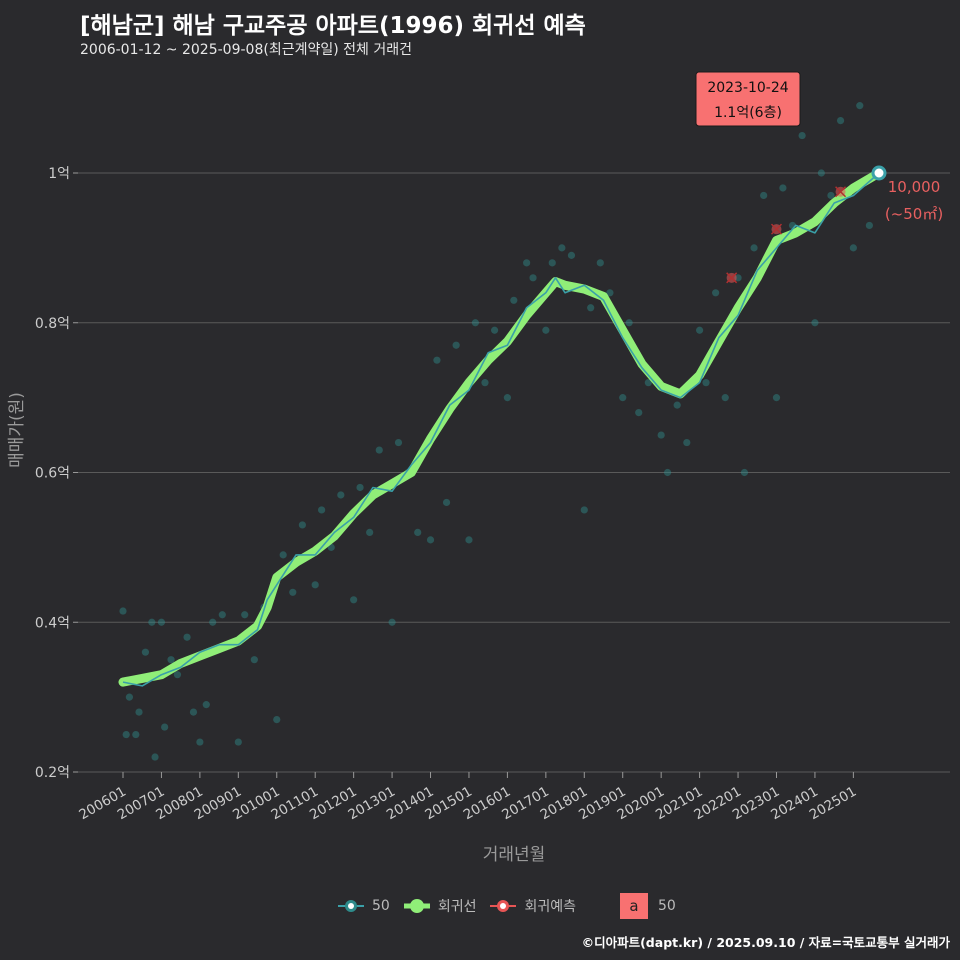 The height and width of the screenshot is (960, 960). What do you see at coordinates (550, 907) in the screenshot?
I see `legend-label-prediction: 회귀예측` at bounding box center [550, 907].